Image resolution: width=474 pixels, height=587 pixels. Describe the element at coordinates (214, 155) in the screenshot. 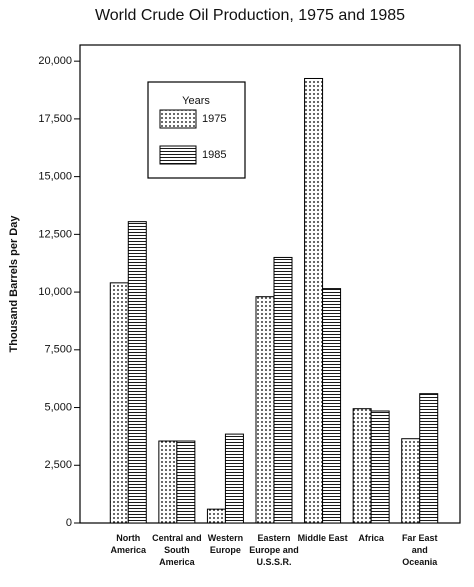

I see `legend-label: 1985` at that location.